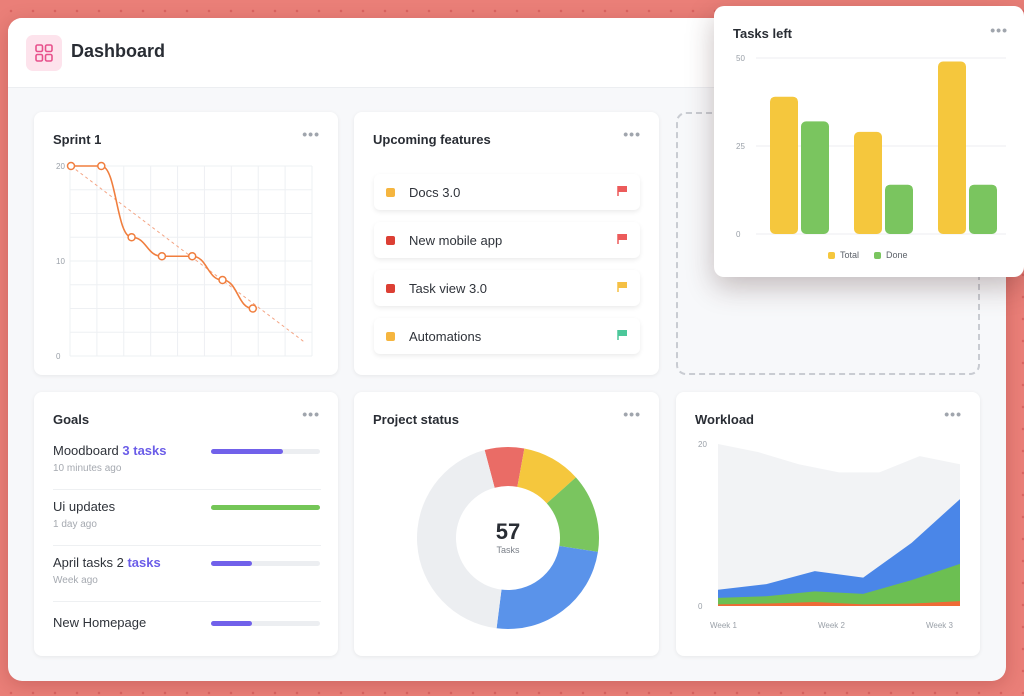 The image size is (1024, 696). I want to click on goal-name: New Homepage, so click(100, 622).